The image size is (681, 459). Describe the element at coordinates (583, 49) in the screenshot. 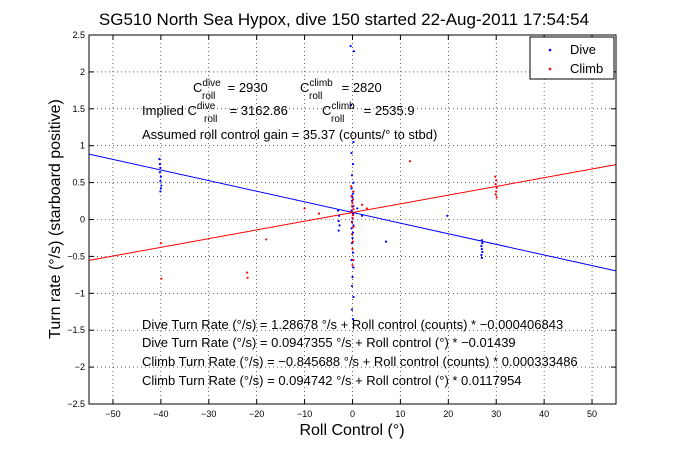

I see `legend-dive-label: Dive` at that location.